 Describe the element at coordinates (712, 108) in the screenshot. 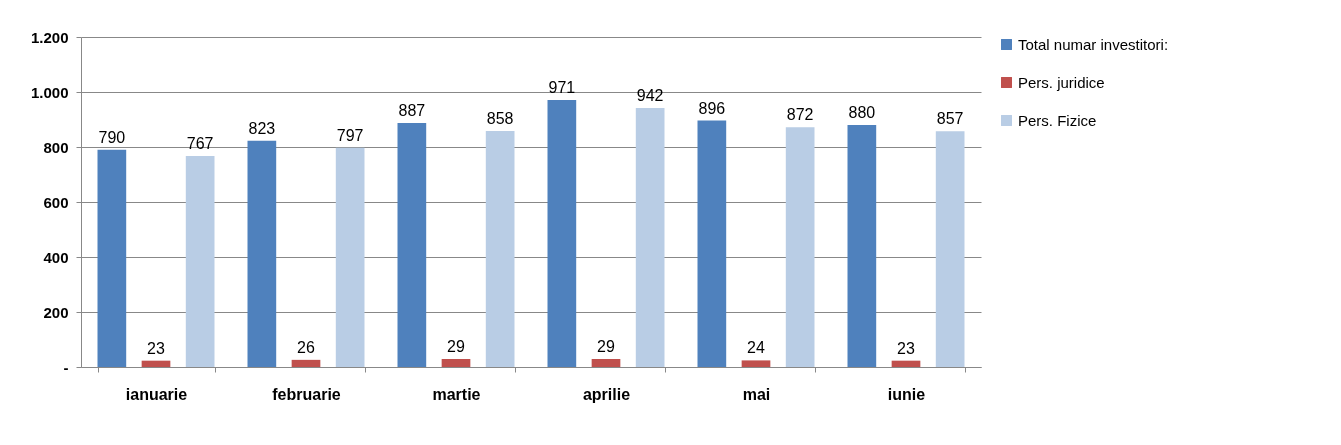

I see `data-label: 896` at that location.